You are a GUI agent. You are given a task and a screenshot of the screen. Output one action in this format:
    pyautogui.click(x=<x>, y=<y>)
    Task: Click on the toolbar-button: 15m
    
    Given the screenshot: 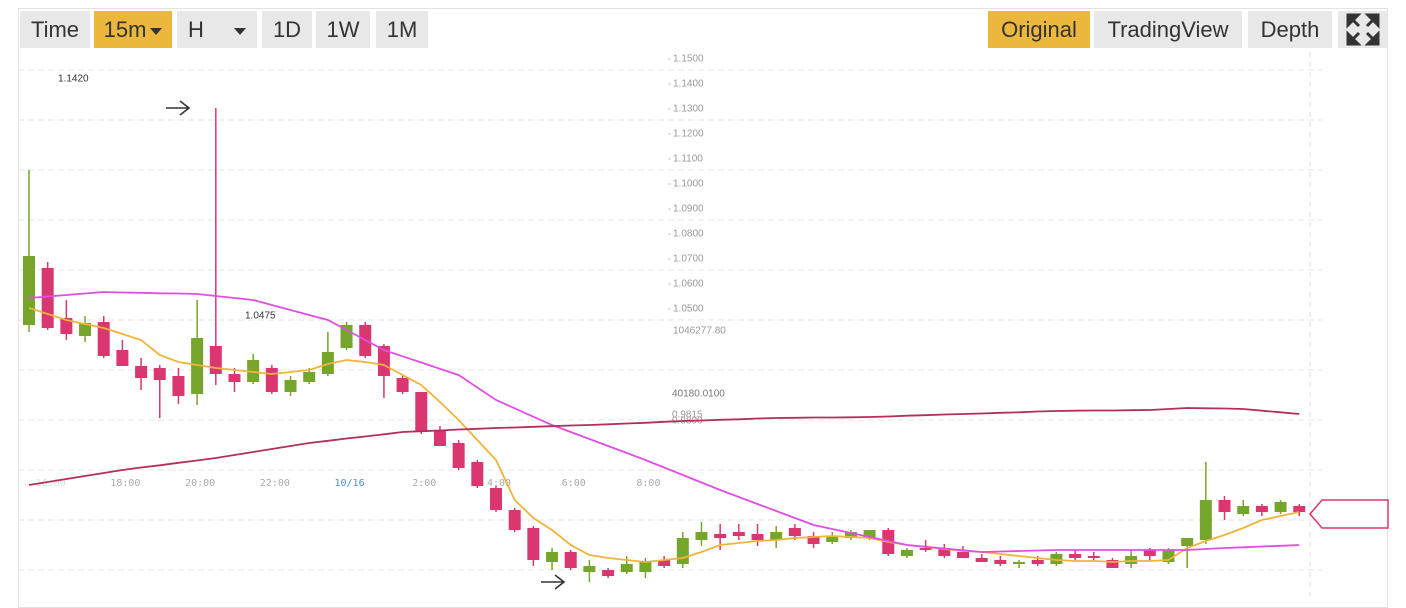 What is the action you would take?
    pyautogui.click(x=133, y=29)
    